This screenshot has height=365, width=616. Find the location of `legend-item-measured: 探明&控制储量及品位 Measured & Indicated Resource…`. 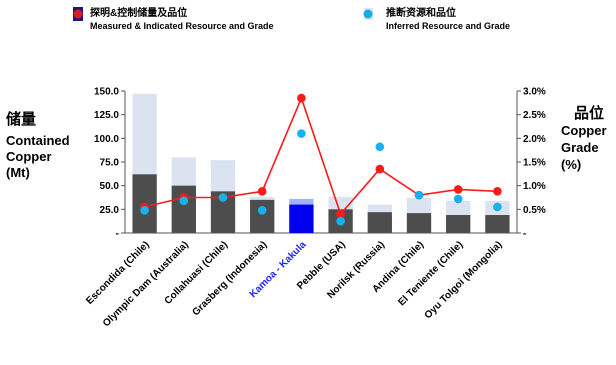

legend-item-measured: 探明&控制储量及品位 Measured & Indicated Resource… is located at coordinates (173, 18).